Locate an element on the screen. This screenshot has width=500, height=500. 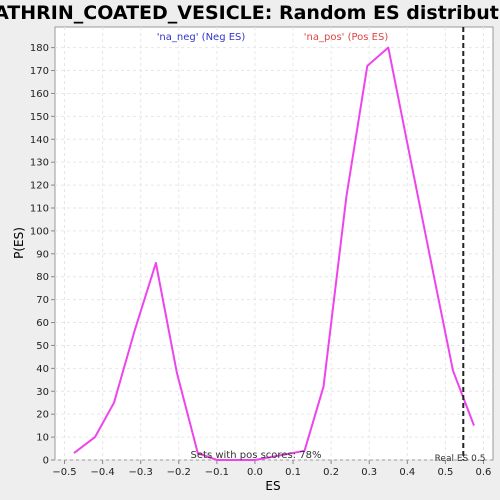
x-tick-label: 0.6 is located at coordinates (484, 472).